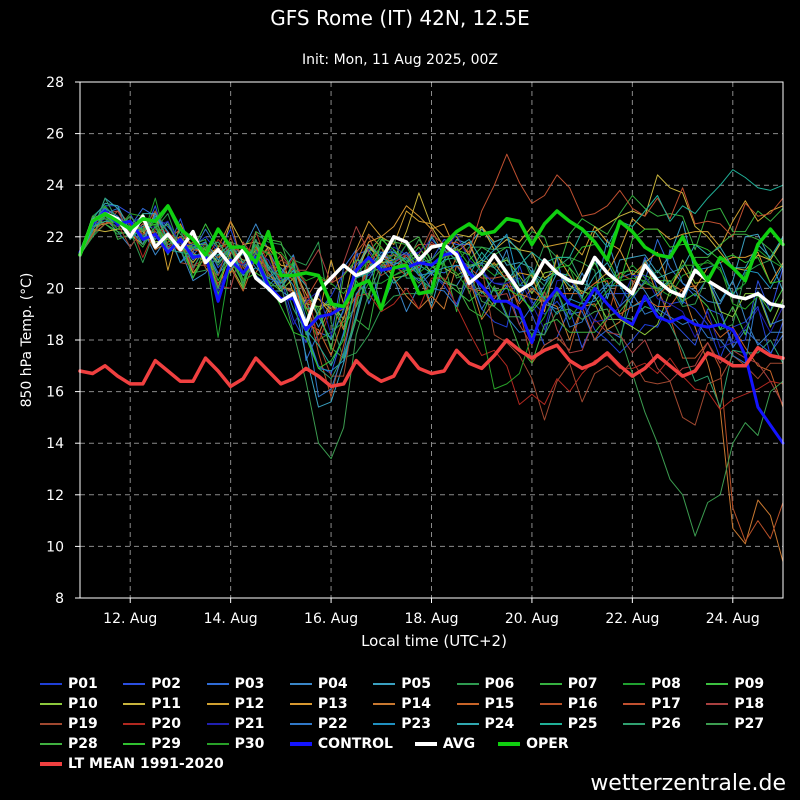  Describe the element at coordinates (332, 684) in the screenshot. I see `legend-label: P04` at that location.